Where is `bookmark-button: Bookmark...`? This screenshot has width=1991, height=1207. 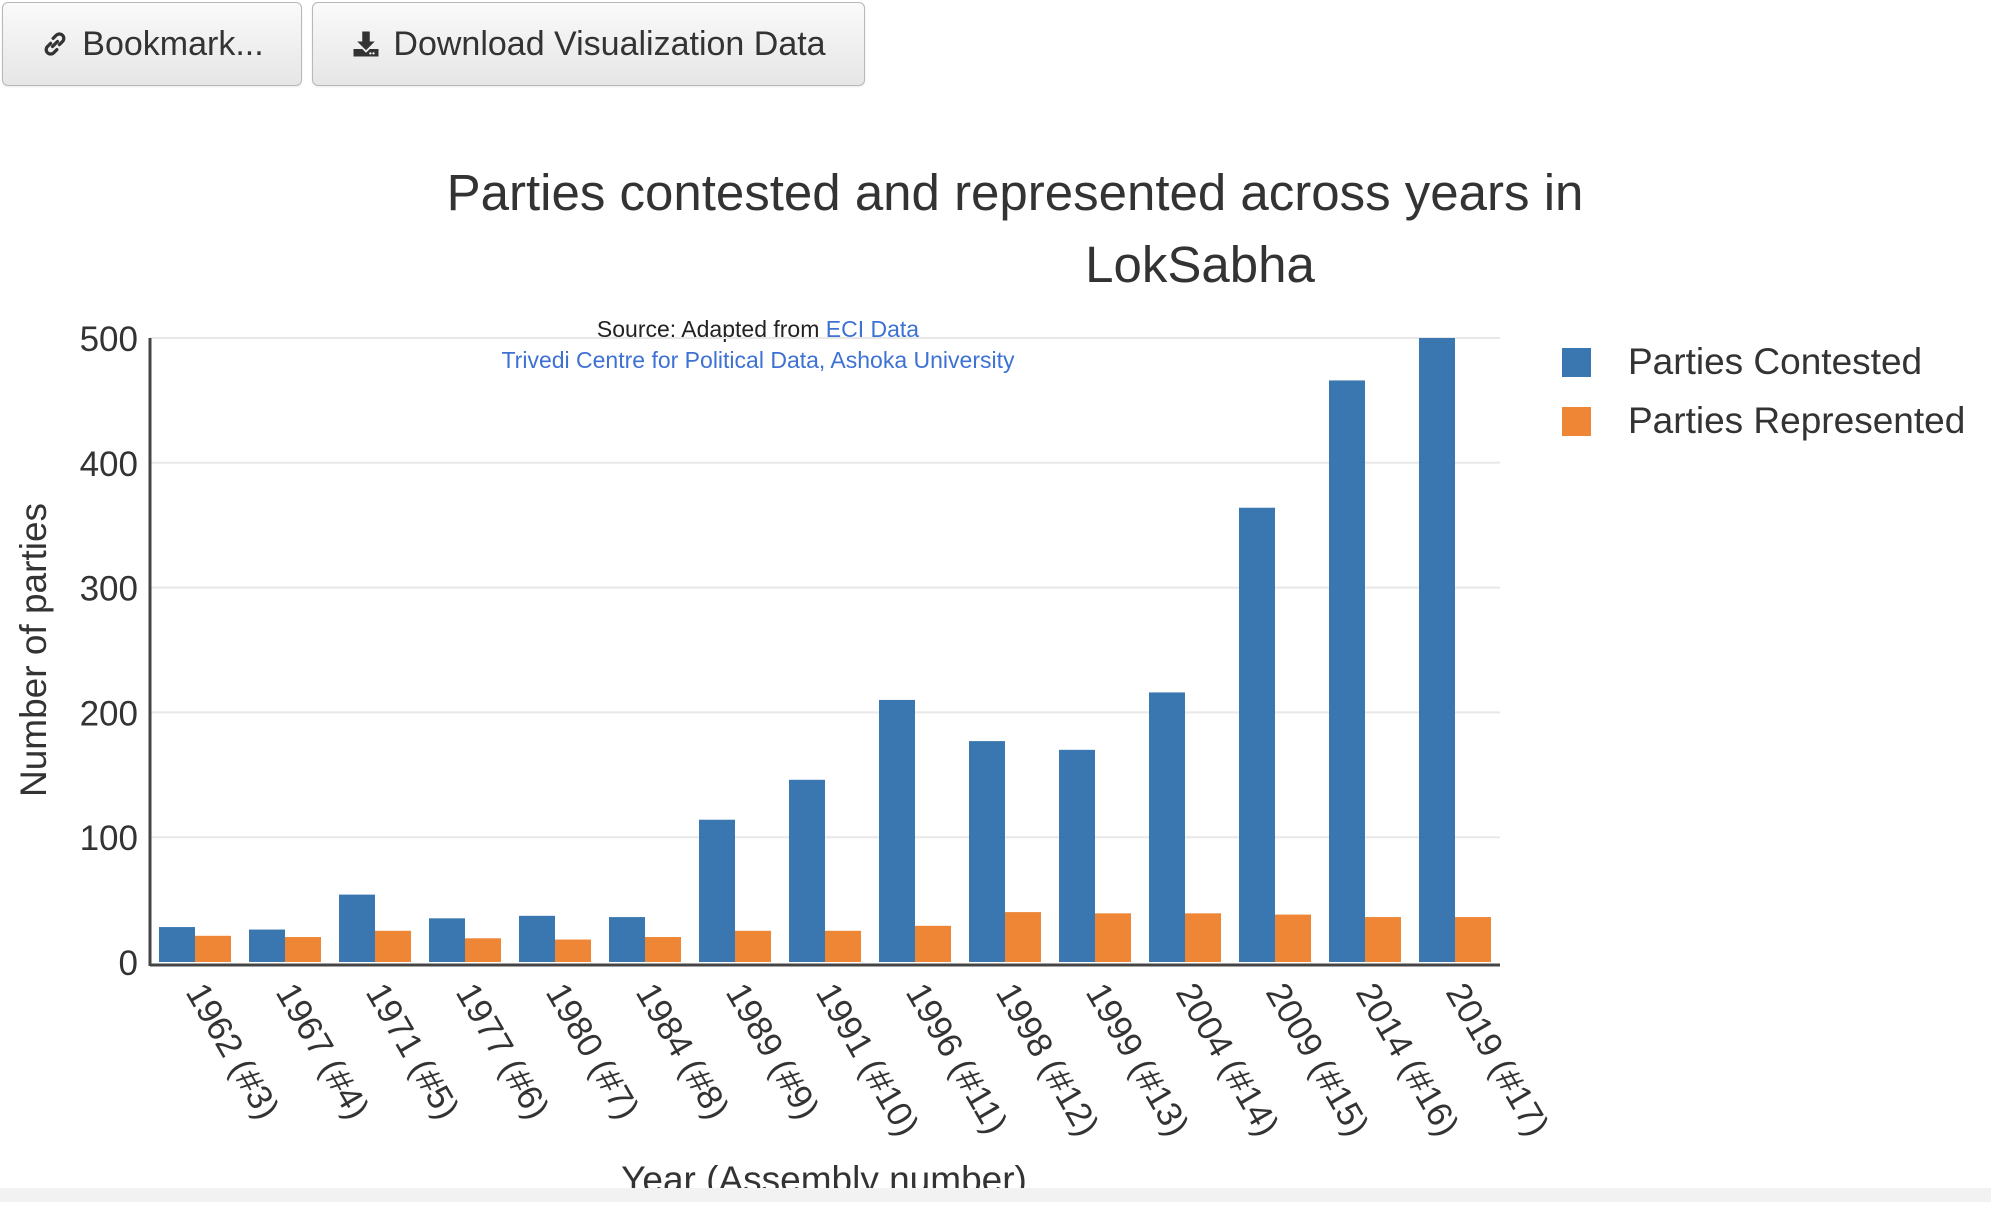 bookmark-button: Bookmark... is located at coordinates (152, 44).